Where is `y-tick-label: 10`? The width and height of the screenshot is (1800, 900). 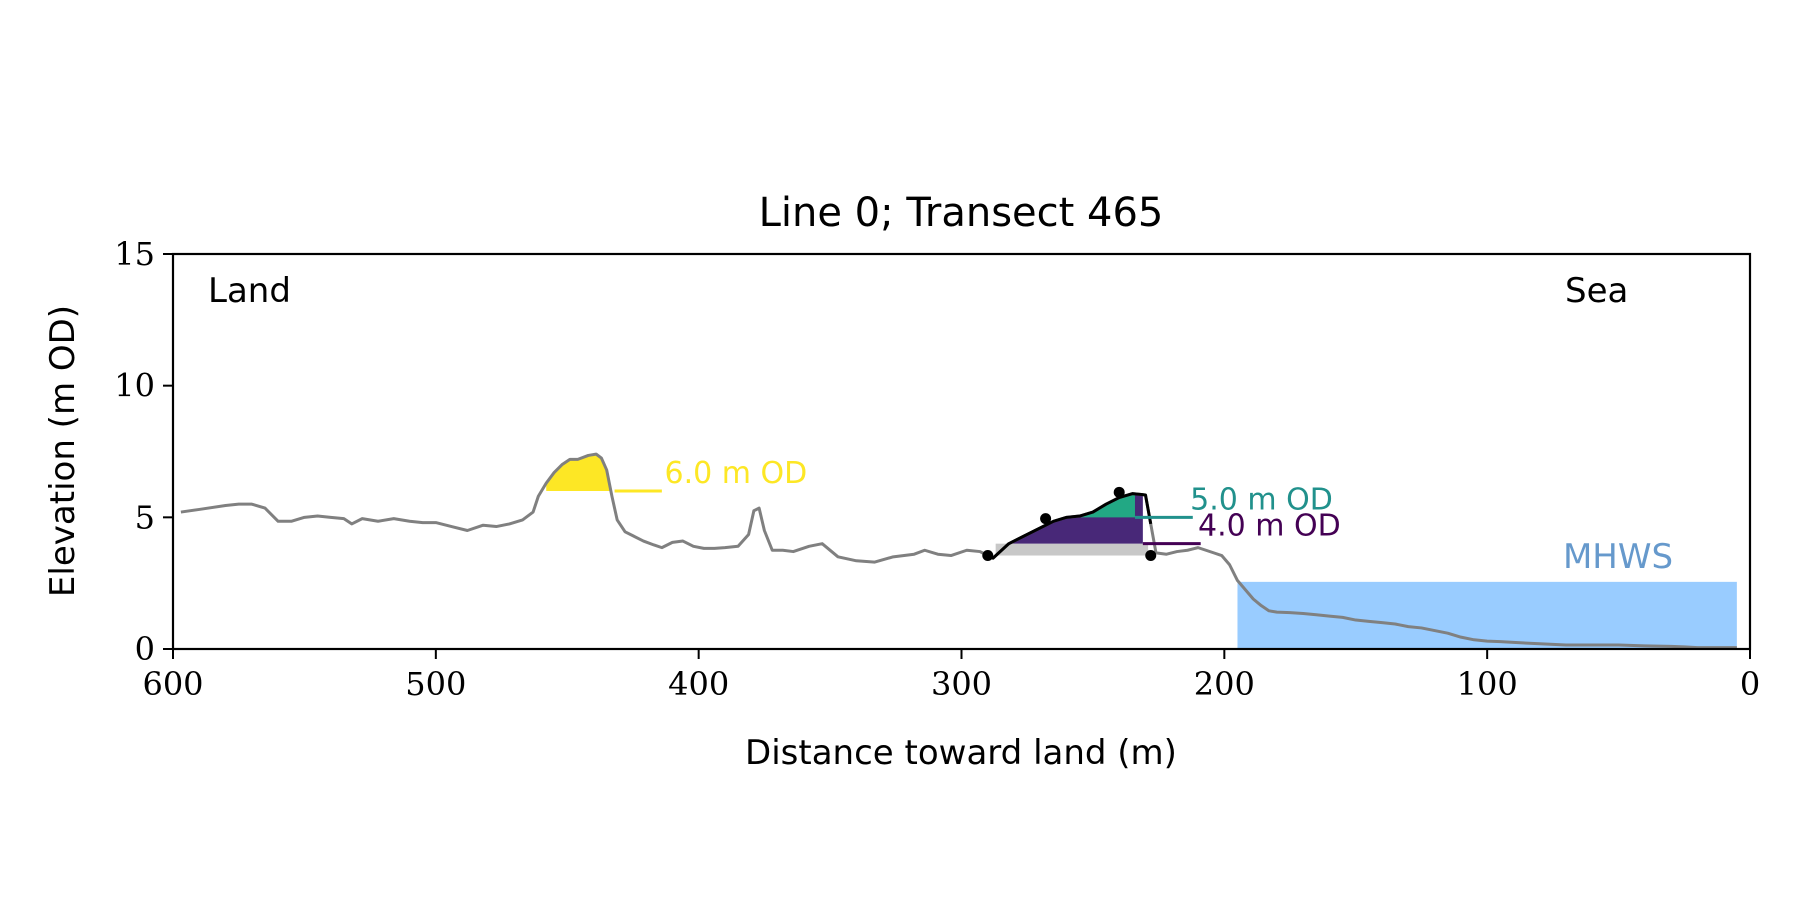
y-tick-label: 10 is located at coordinates (134, 386).